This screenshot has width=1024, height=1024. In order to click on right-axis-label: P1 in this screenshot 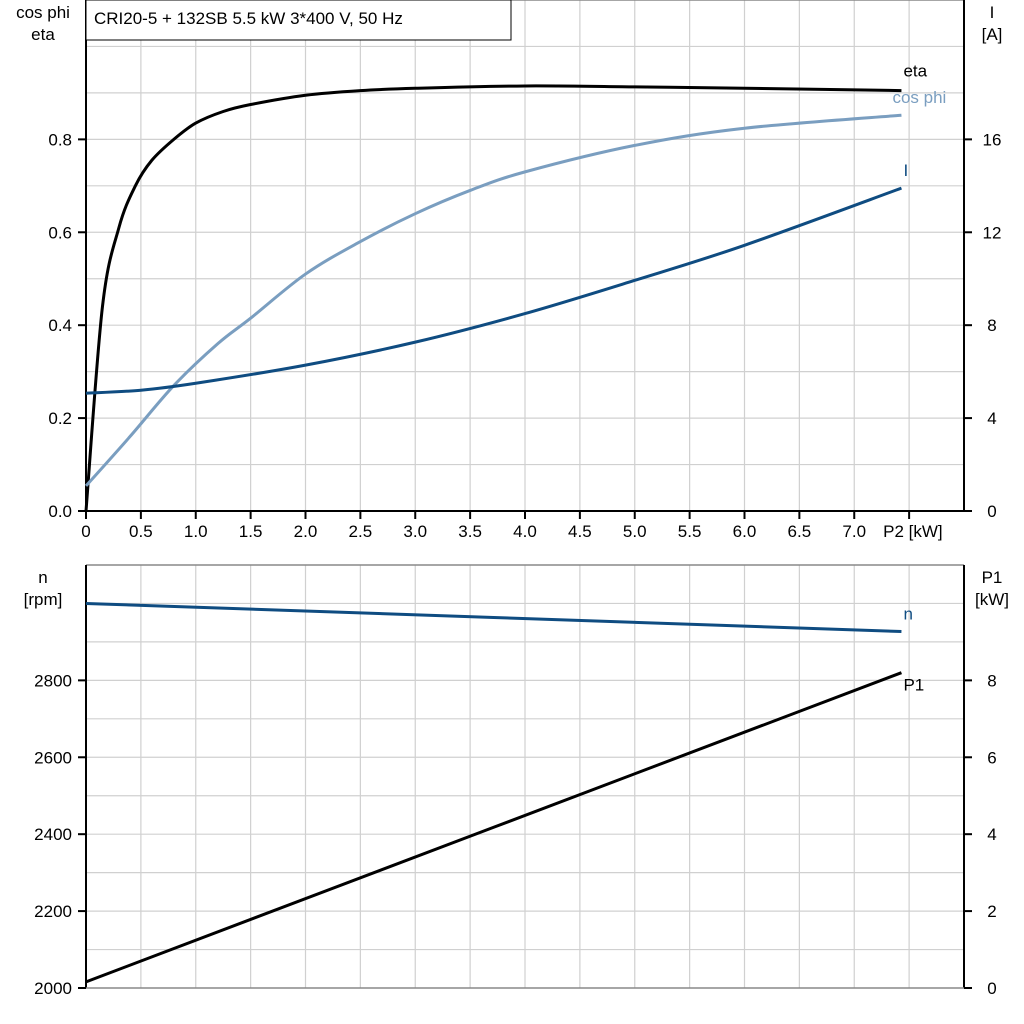, I will do `click(992, 577)`.